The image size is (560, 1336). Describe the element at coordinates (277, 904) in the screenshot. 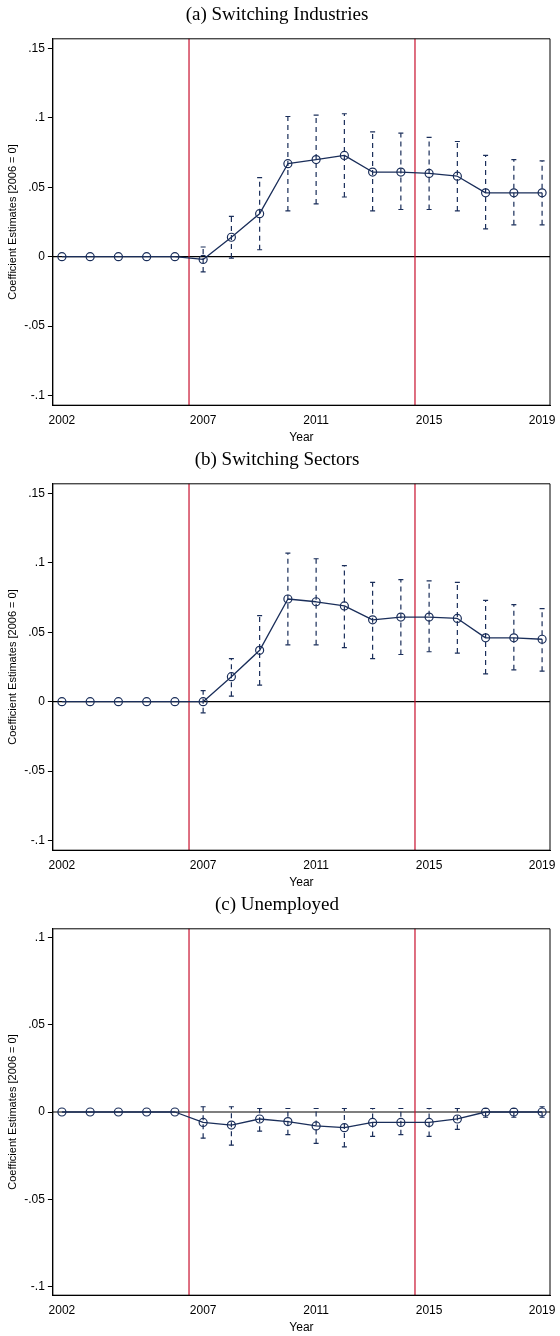

I see `chart-title: (c) Unemployed` at that location.